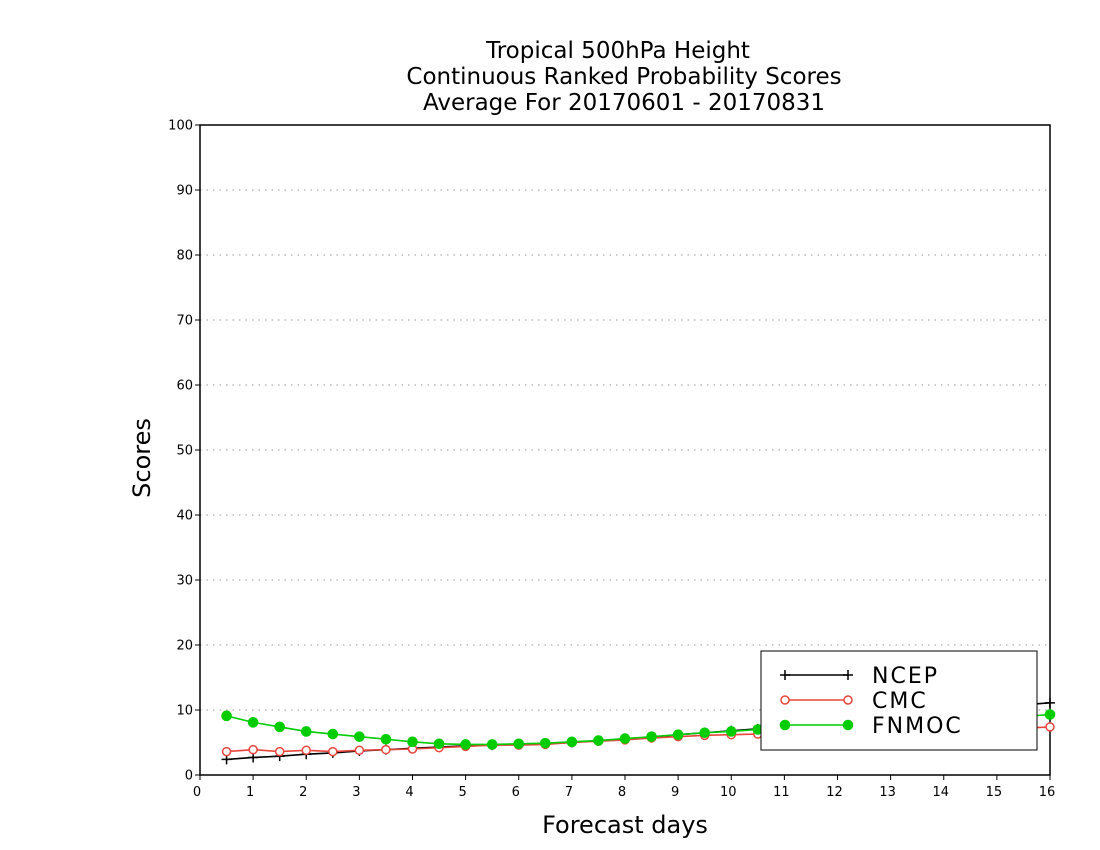  I want to click on y-tick-label: 10, so click(184, 711).